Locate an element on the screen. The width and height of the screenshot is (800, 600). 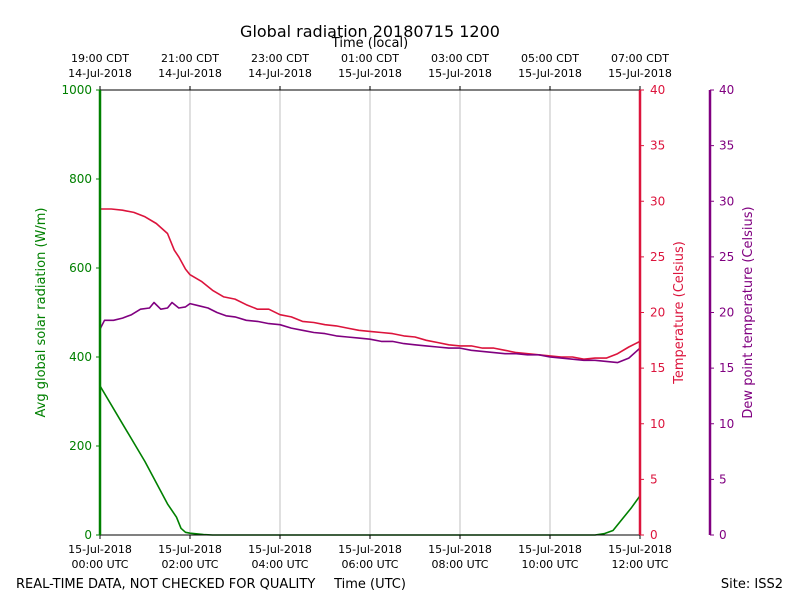
right2-tick-label: 40 is located at coordinates (726, 90).